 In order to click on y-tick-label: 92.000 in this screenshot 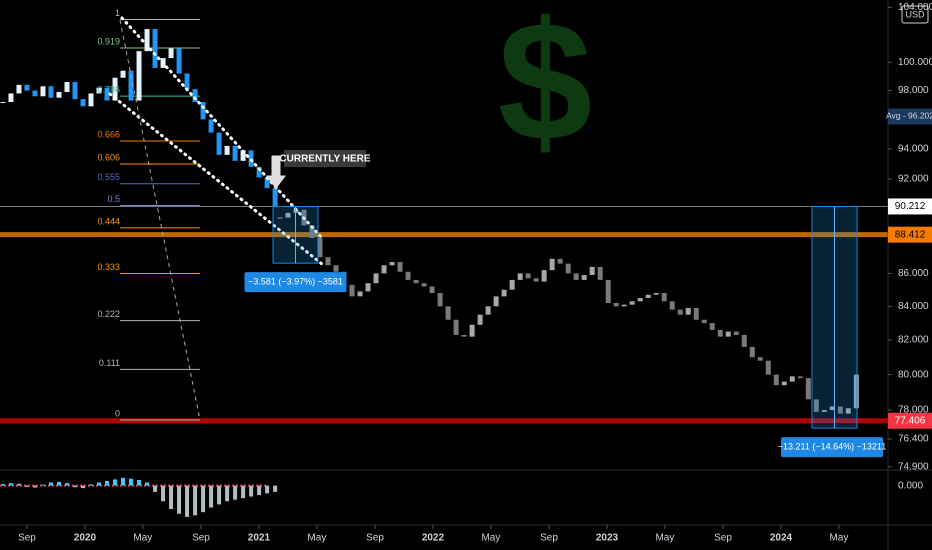, I will do `click(913, 179)`.